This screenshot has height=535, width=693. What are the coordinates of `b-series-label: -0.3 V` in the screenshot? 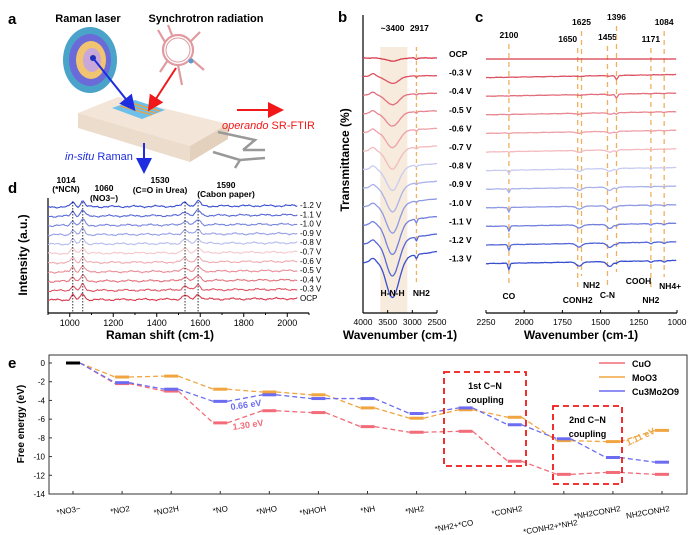 It's located at (460, 73).